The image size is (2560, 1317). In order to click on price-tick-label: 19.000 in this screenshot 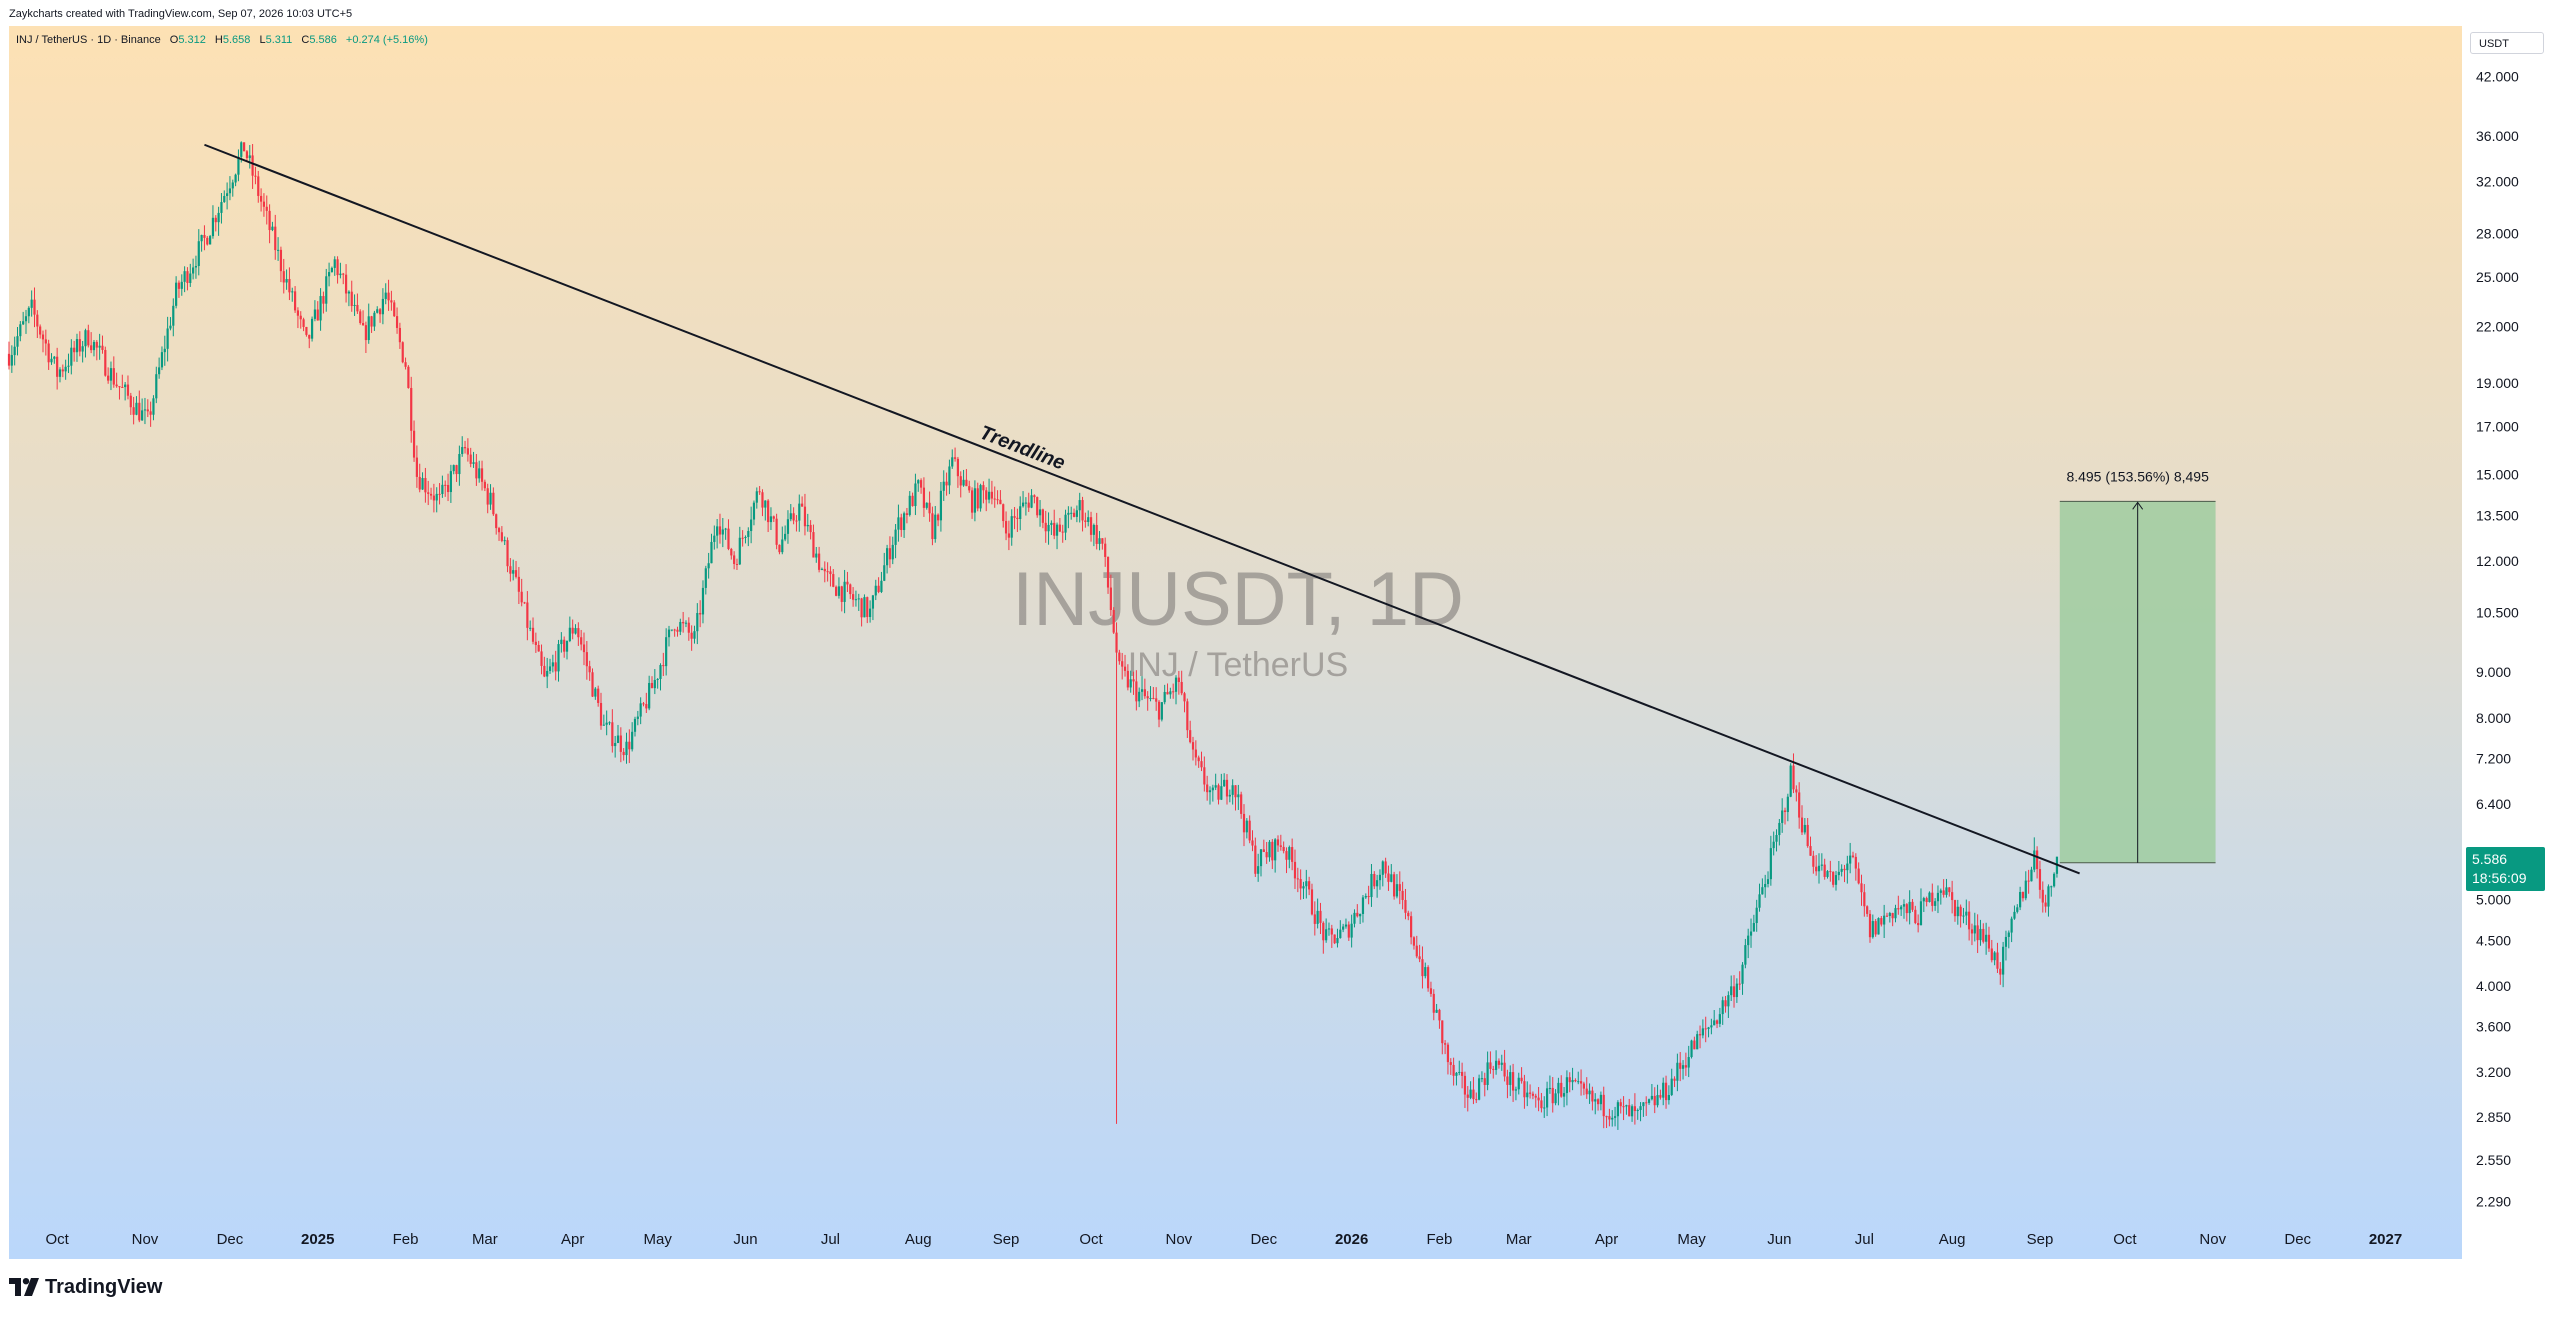, I will do `click(2497, 383)`.